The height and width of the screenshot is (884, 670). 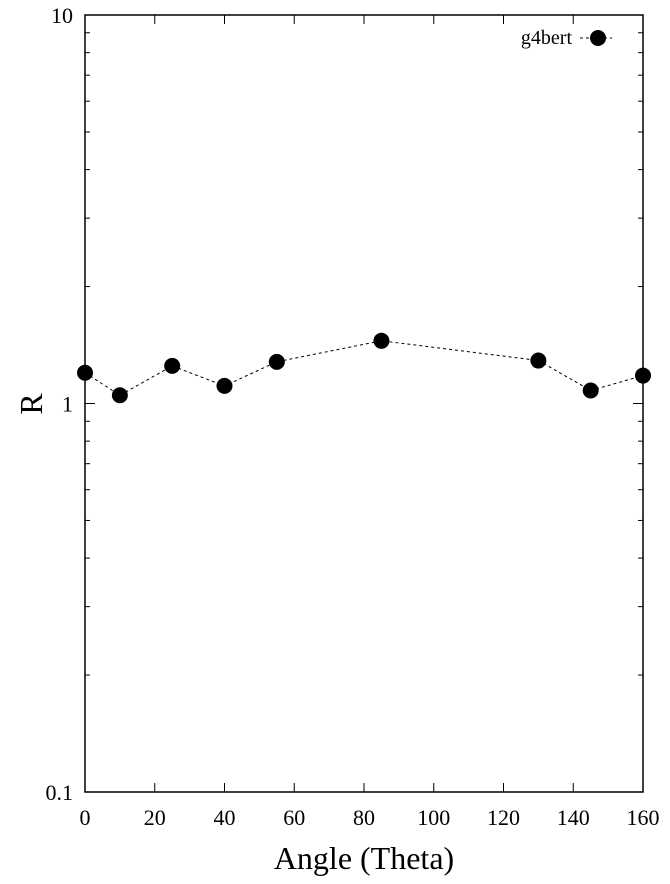 I want to click on x-tick-label: 20, so click(x=155, y=817).